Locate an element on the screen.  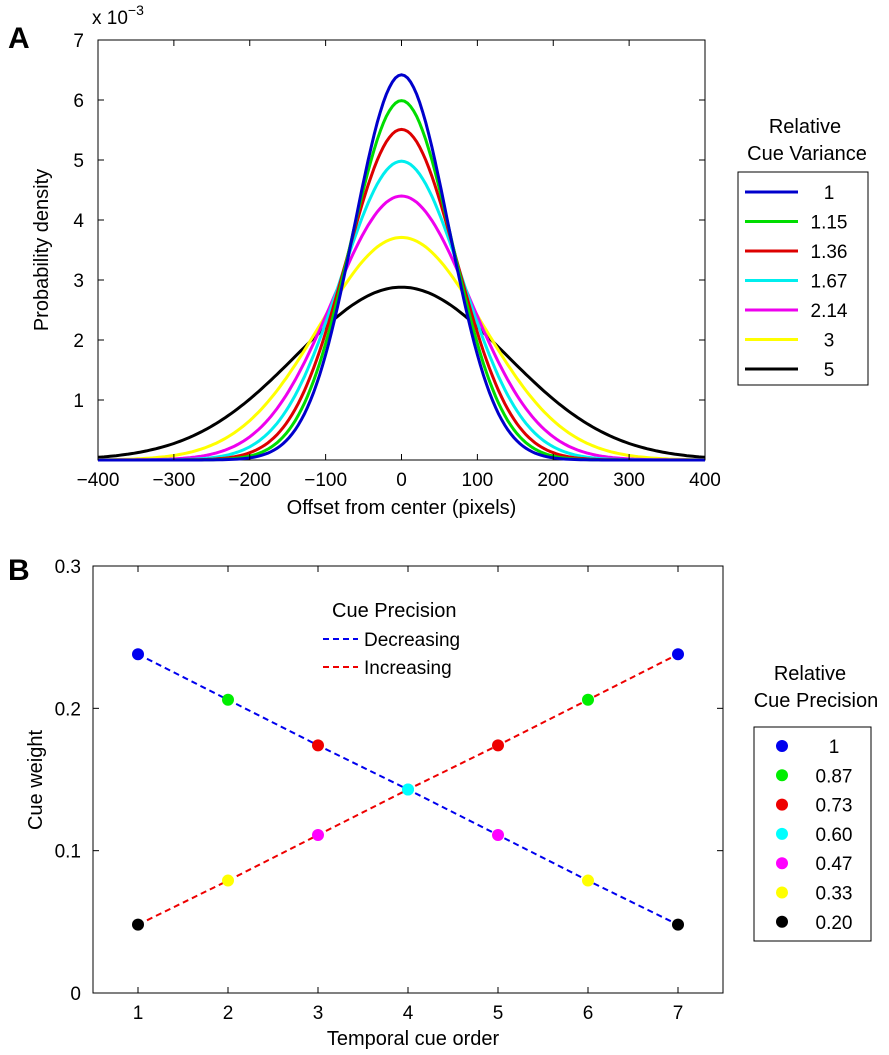
legend-b-label-4: 0.47 is located at coordinates (834, 864).